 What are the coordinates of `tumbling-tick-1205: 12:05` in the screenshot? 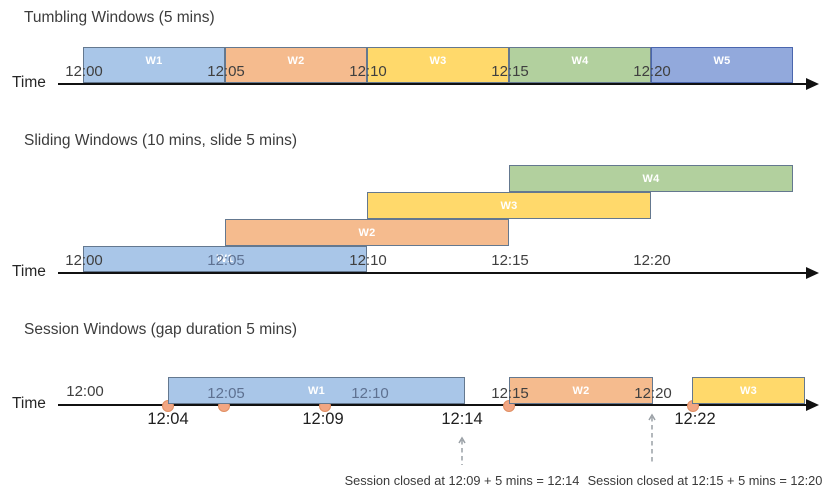 It's located at (226, 71).